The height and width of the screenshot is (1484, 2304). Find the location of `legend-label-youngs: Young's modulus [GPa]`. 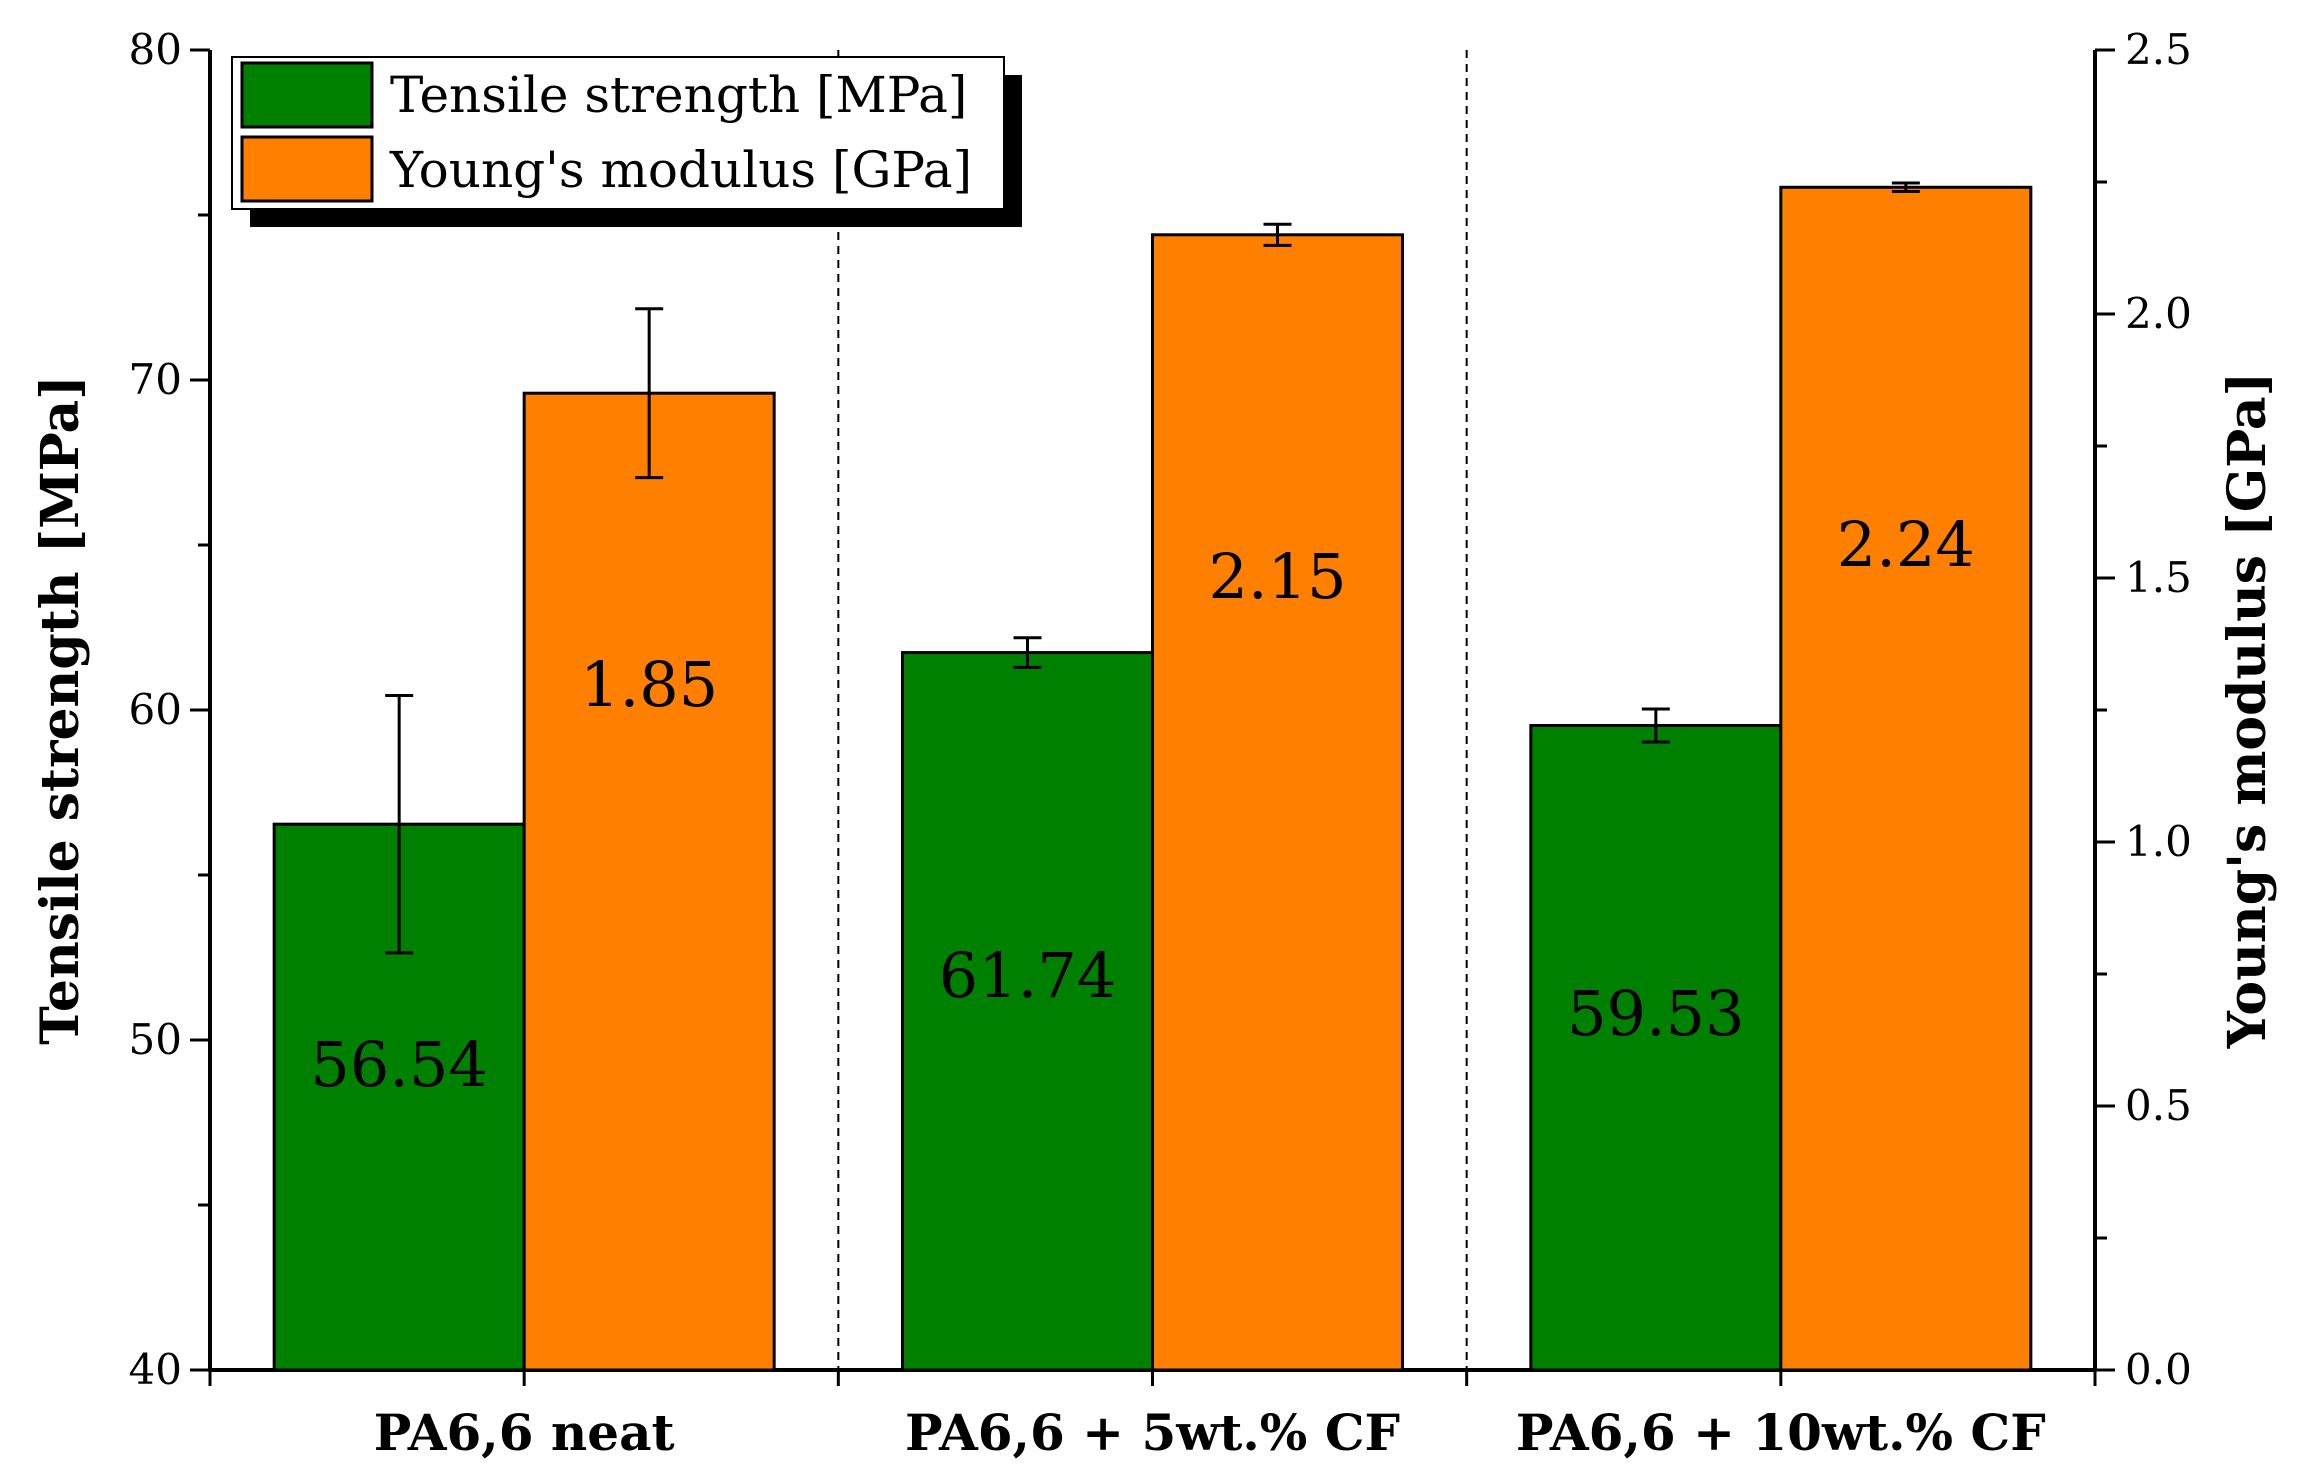

legend-label-youngs: Young's modulus [GPa] is located at coordinates (680, 170).